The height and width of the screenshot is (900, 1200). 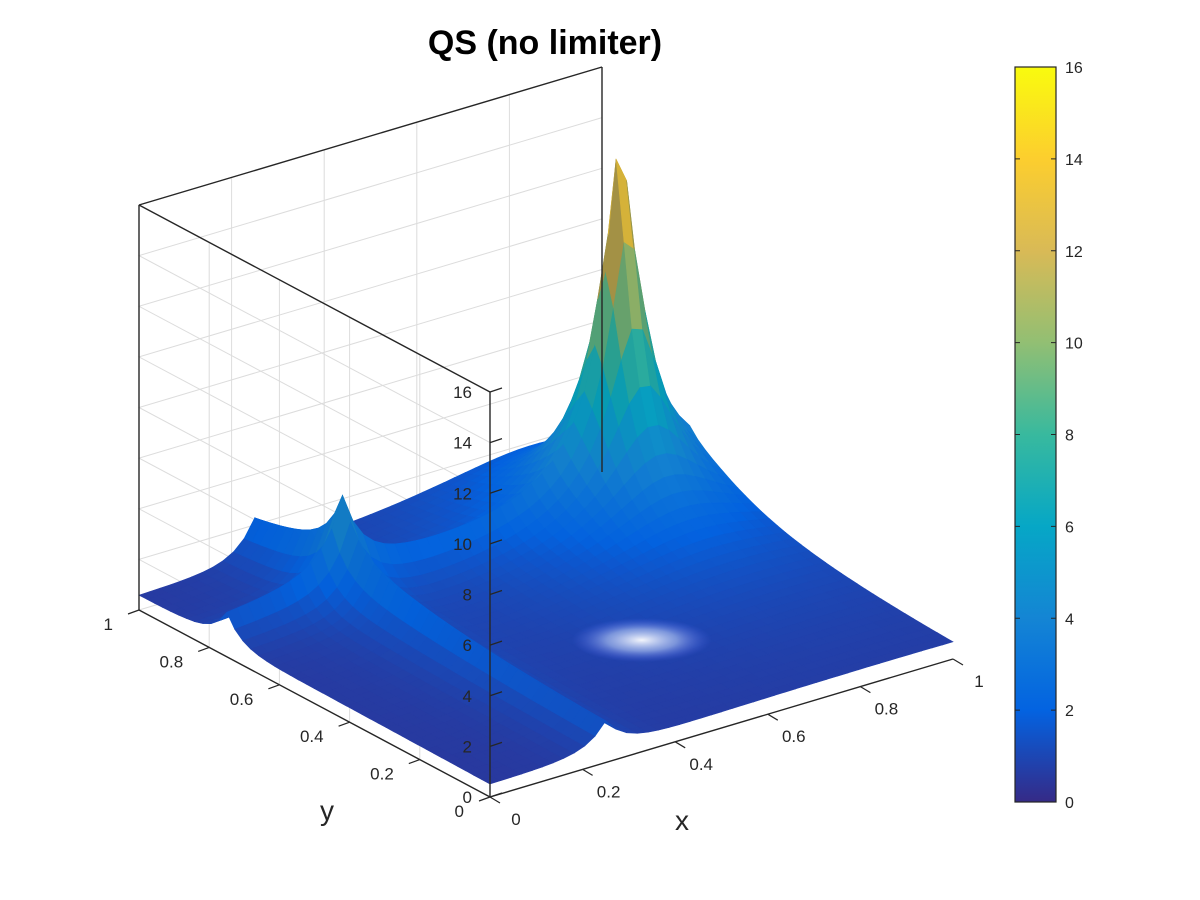 I want to click on z-tick-label: 0, so click(x=467, y=797).